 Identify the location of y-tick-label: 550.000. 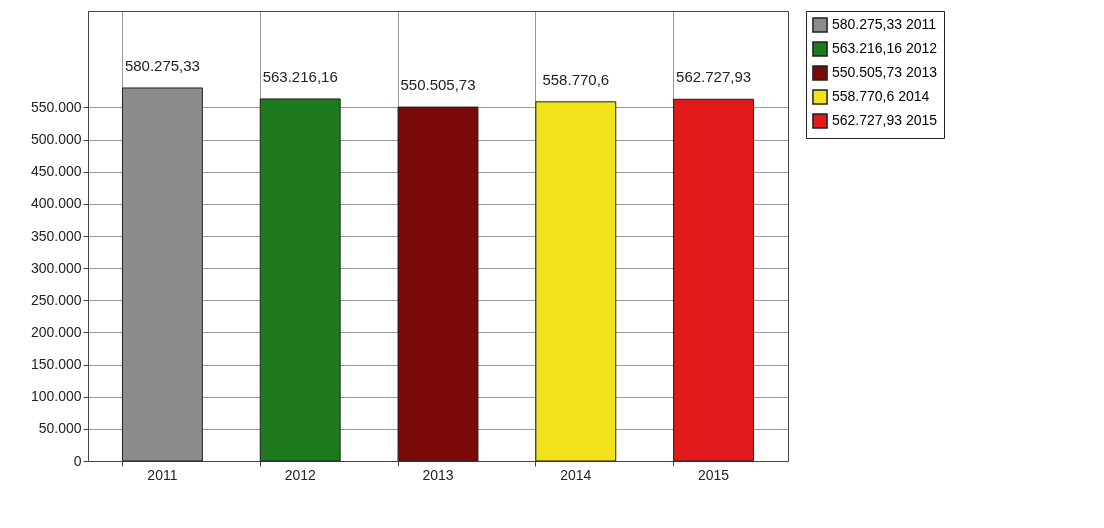
(56, 106).